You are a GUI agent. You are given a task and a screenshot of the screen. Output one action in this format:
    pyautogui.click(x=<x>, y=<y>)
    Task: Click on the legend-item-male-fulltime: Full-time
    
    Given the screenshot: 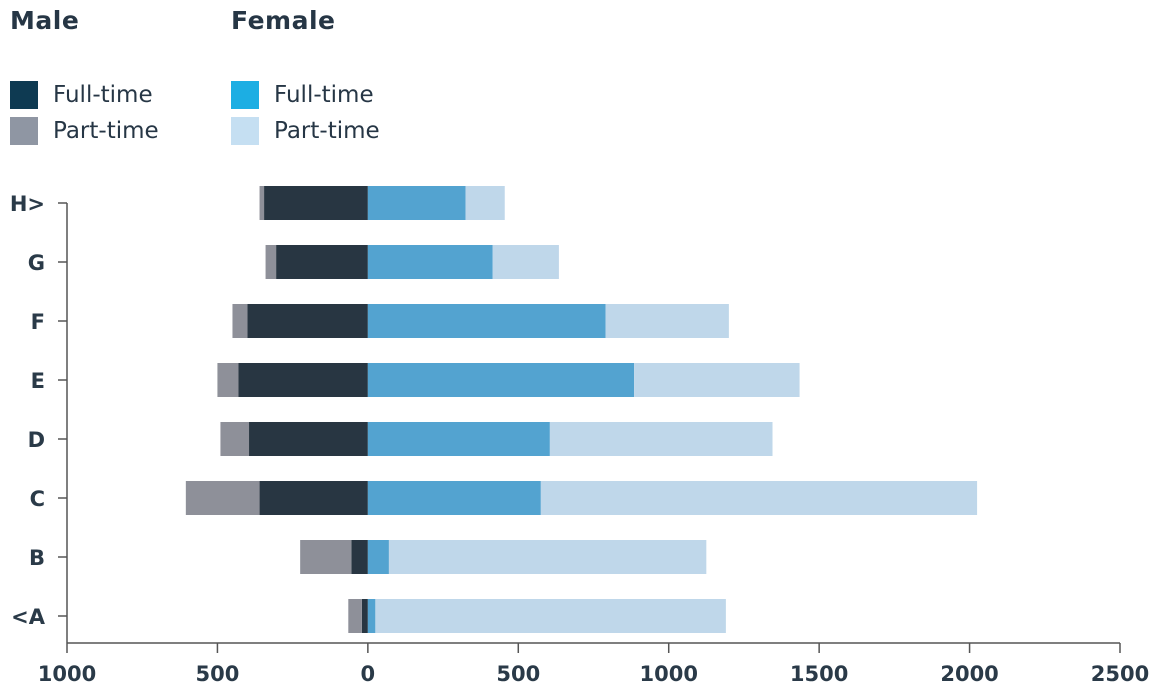 What is the action you would take?
    pyautogui.click(x=84, y=95)
    